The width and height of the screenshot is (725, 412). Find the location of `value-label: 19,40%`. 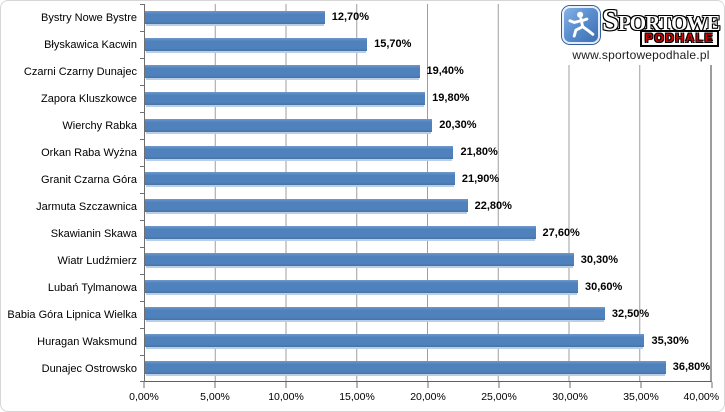

value-label: 19,40% is located at coordinates (445, 71).